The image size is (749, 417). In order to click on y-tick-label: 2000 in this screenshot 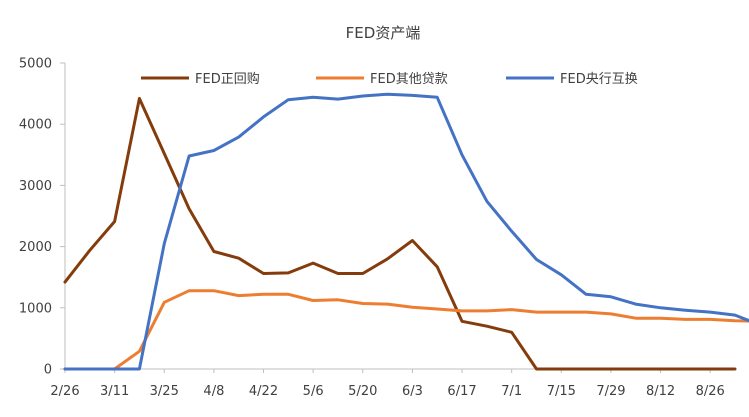, I will do `click(35, 247)`.